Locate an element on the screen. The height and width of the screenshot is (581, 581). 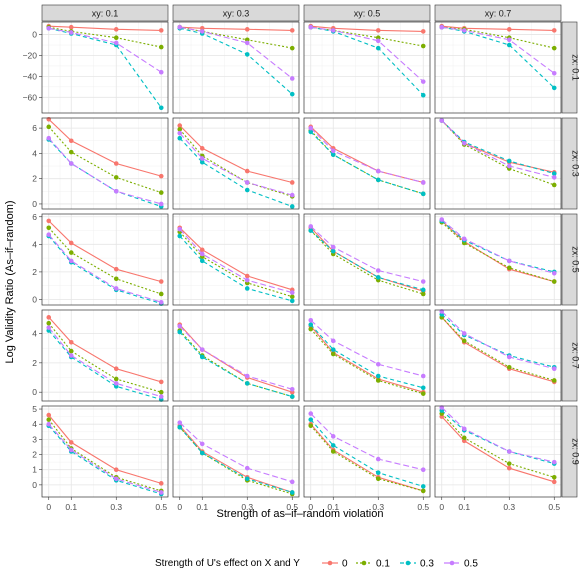
y-tick-label: 5 is located at coordinates (34, 409).